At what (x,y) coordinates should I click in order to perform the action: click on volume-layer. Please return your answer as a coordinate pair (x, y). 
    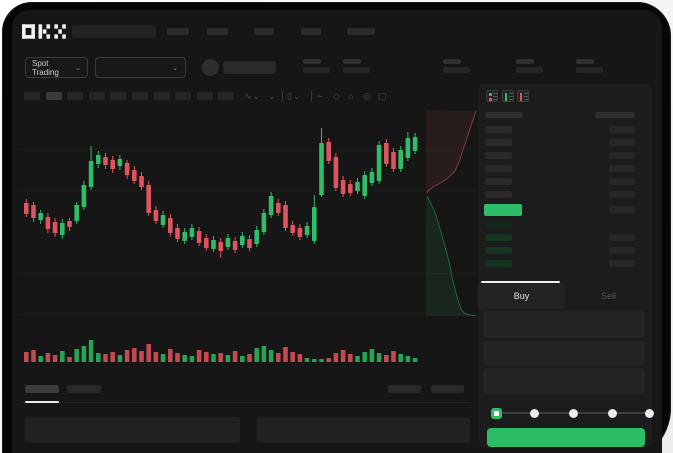
    Looking at the image, I should click on (221, 351).